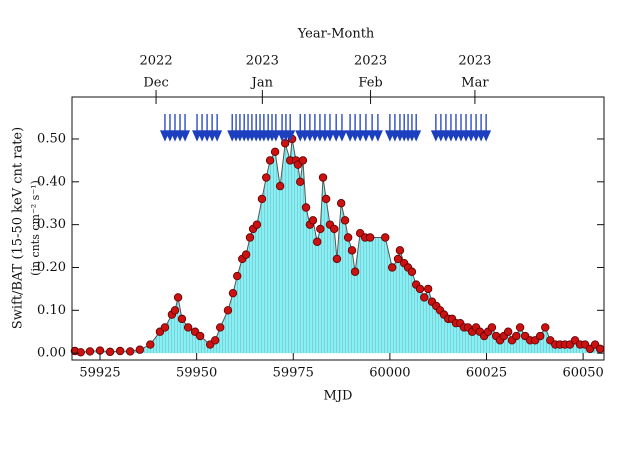 The image size is (634, 450). What do you see at coordinates (338, 396) in the screenshot?
I see `x-axis-title: MJD` at bounding box center [338, 396].